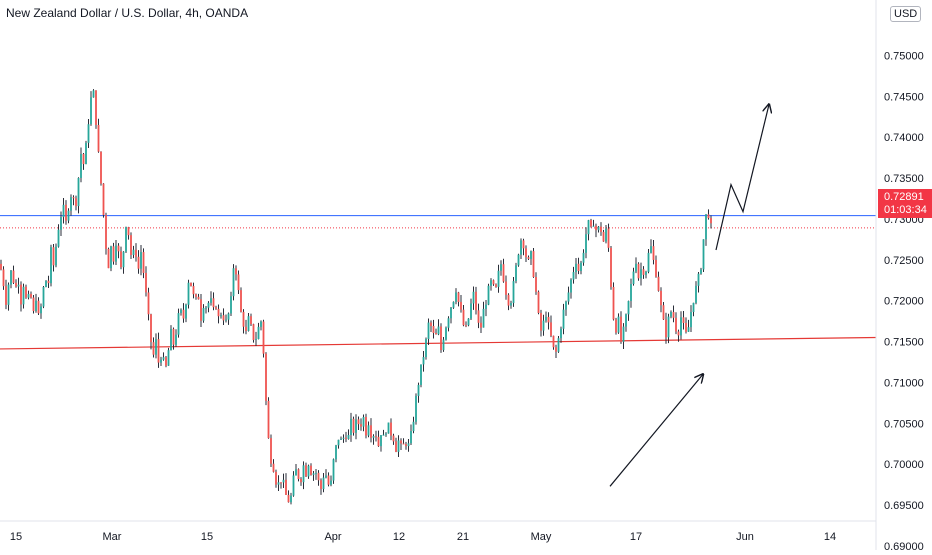 This screenshot has height=555, width=932. Describe the element at coordinates (904, 343) in the screenshot. I see `y-tick-label: 0.71500` at that location.